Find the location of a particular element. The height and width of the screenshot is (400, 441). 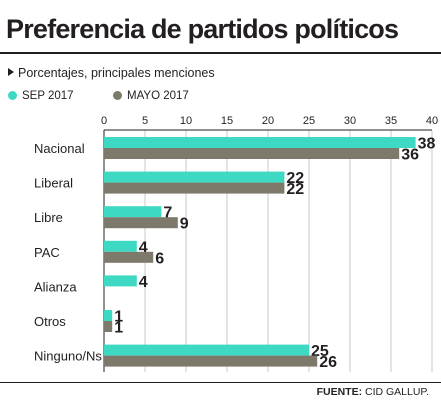

data-label: 6 is located at coordinates (159, 258).